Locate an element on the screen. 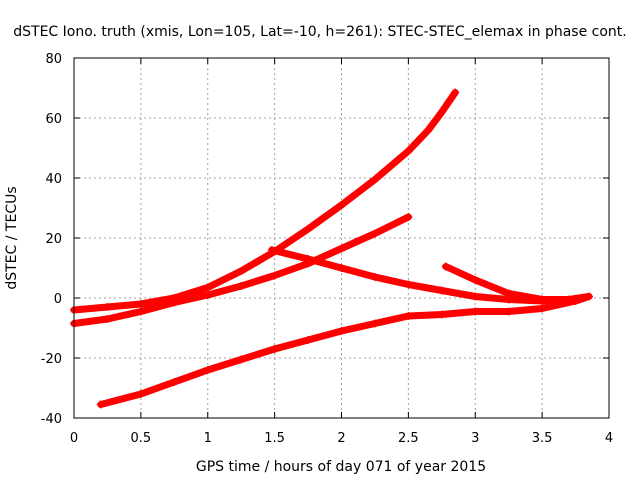 The image size is (640, 480). x-tick-label: 3.5 is located at coordinates (542, 438).